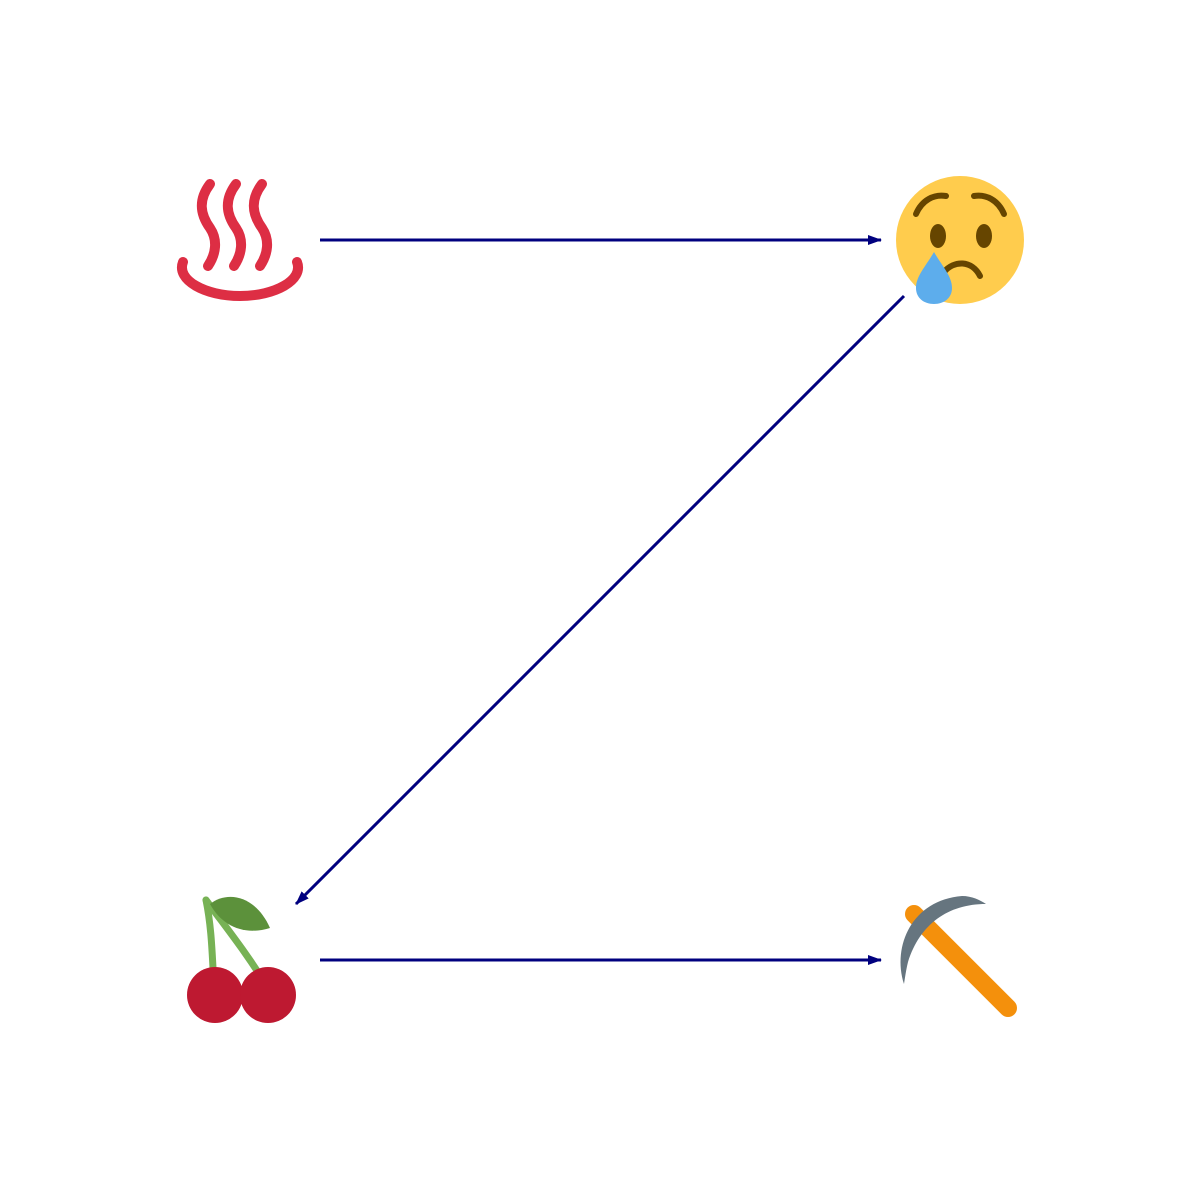 This screenshot has height=1200, width=1200. Describe the element at coordinates (240, 240) in the screenshot. I see `hot-springs-icon` at that location.